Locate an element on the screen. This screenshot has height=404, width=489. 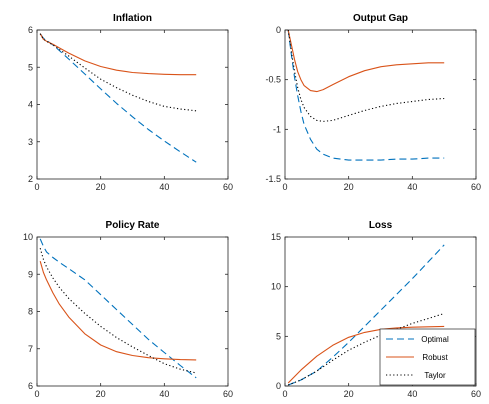
y-tick-label: 9 is located at coordinates (30, 274).